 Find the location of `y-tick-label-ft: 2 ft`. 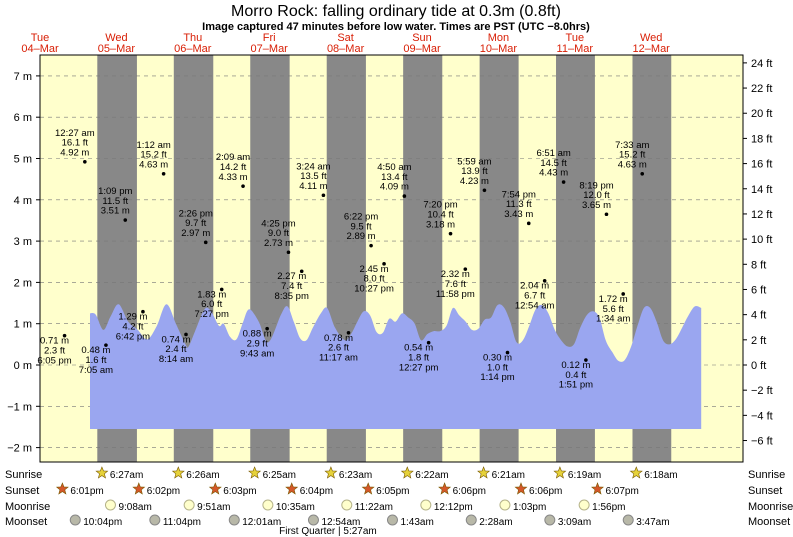

y-tick-label-ft: 2 ft is located at coordinates (758, 341).